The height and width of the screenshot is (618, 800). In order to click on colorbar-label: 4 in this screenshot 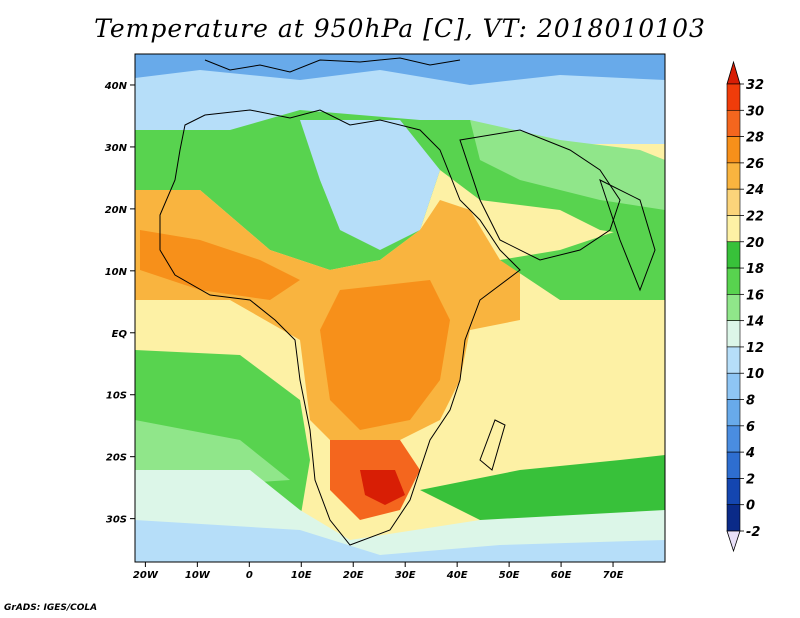, I will do `click(750, 453)`.